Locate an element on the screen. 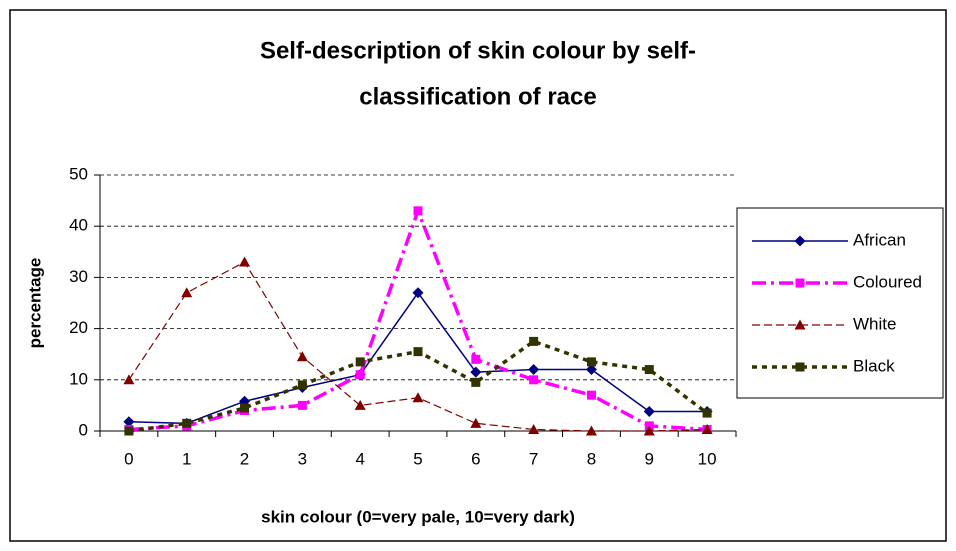  chart-title: classification of race is located at coordinates (477, 96).